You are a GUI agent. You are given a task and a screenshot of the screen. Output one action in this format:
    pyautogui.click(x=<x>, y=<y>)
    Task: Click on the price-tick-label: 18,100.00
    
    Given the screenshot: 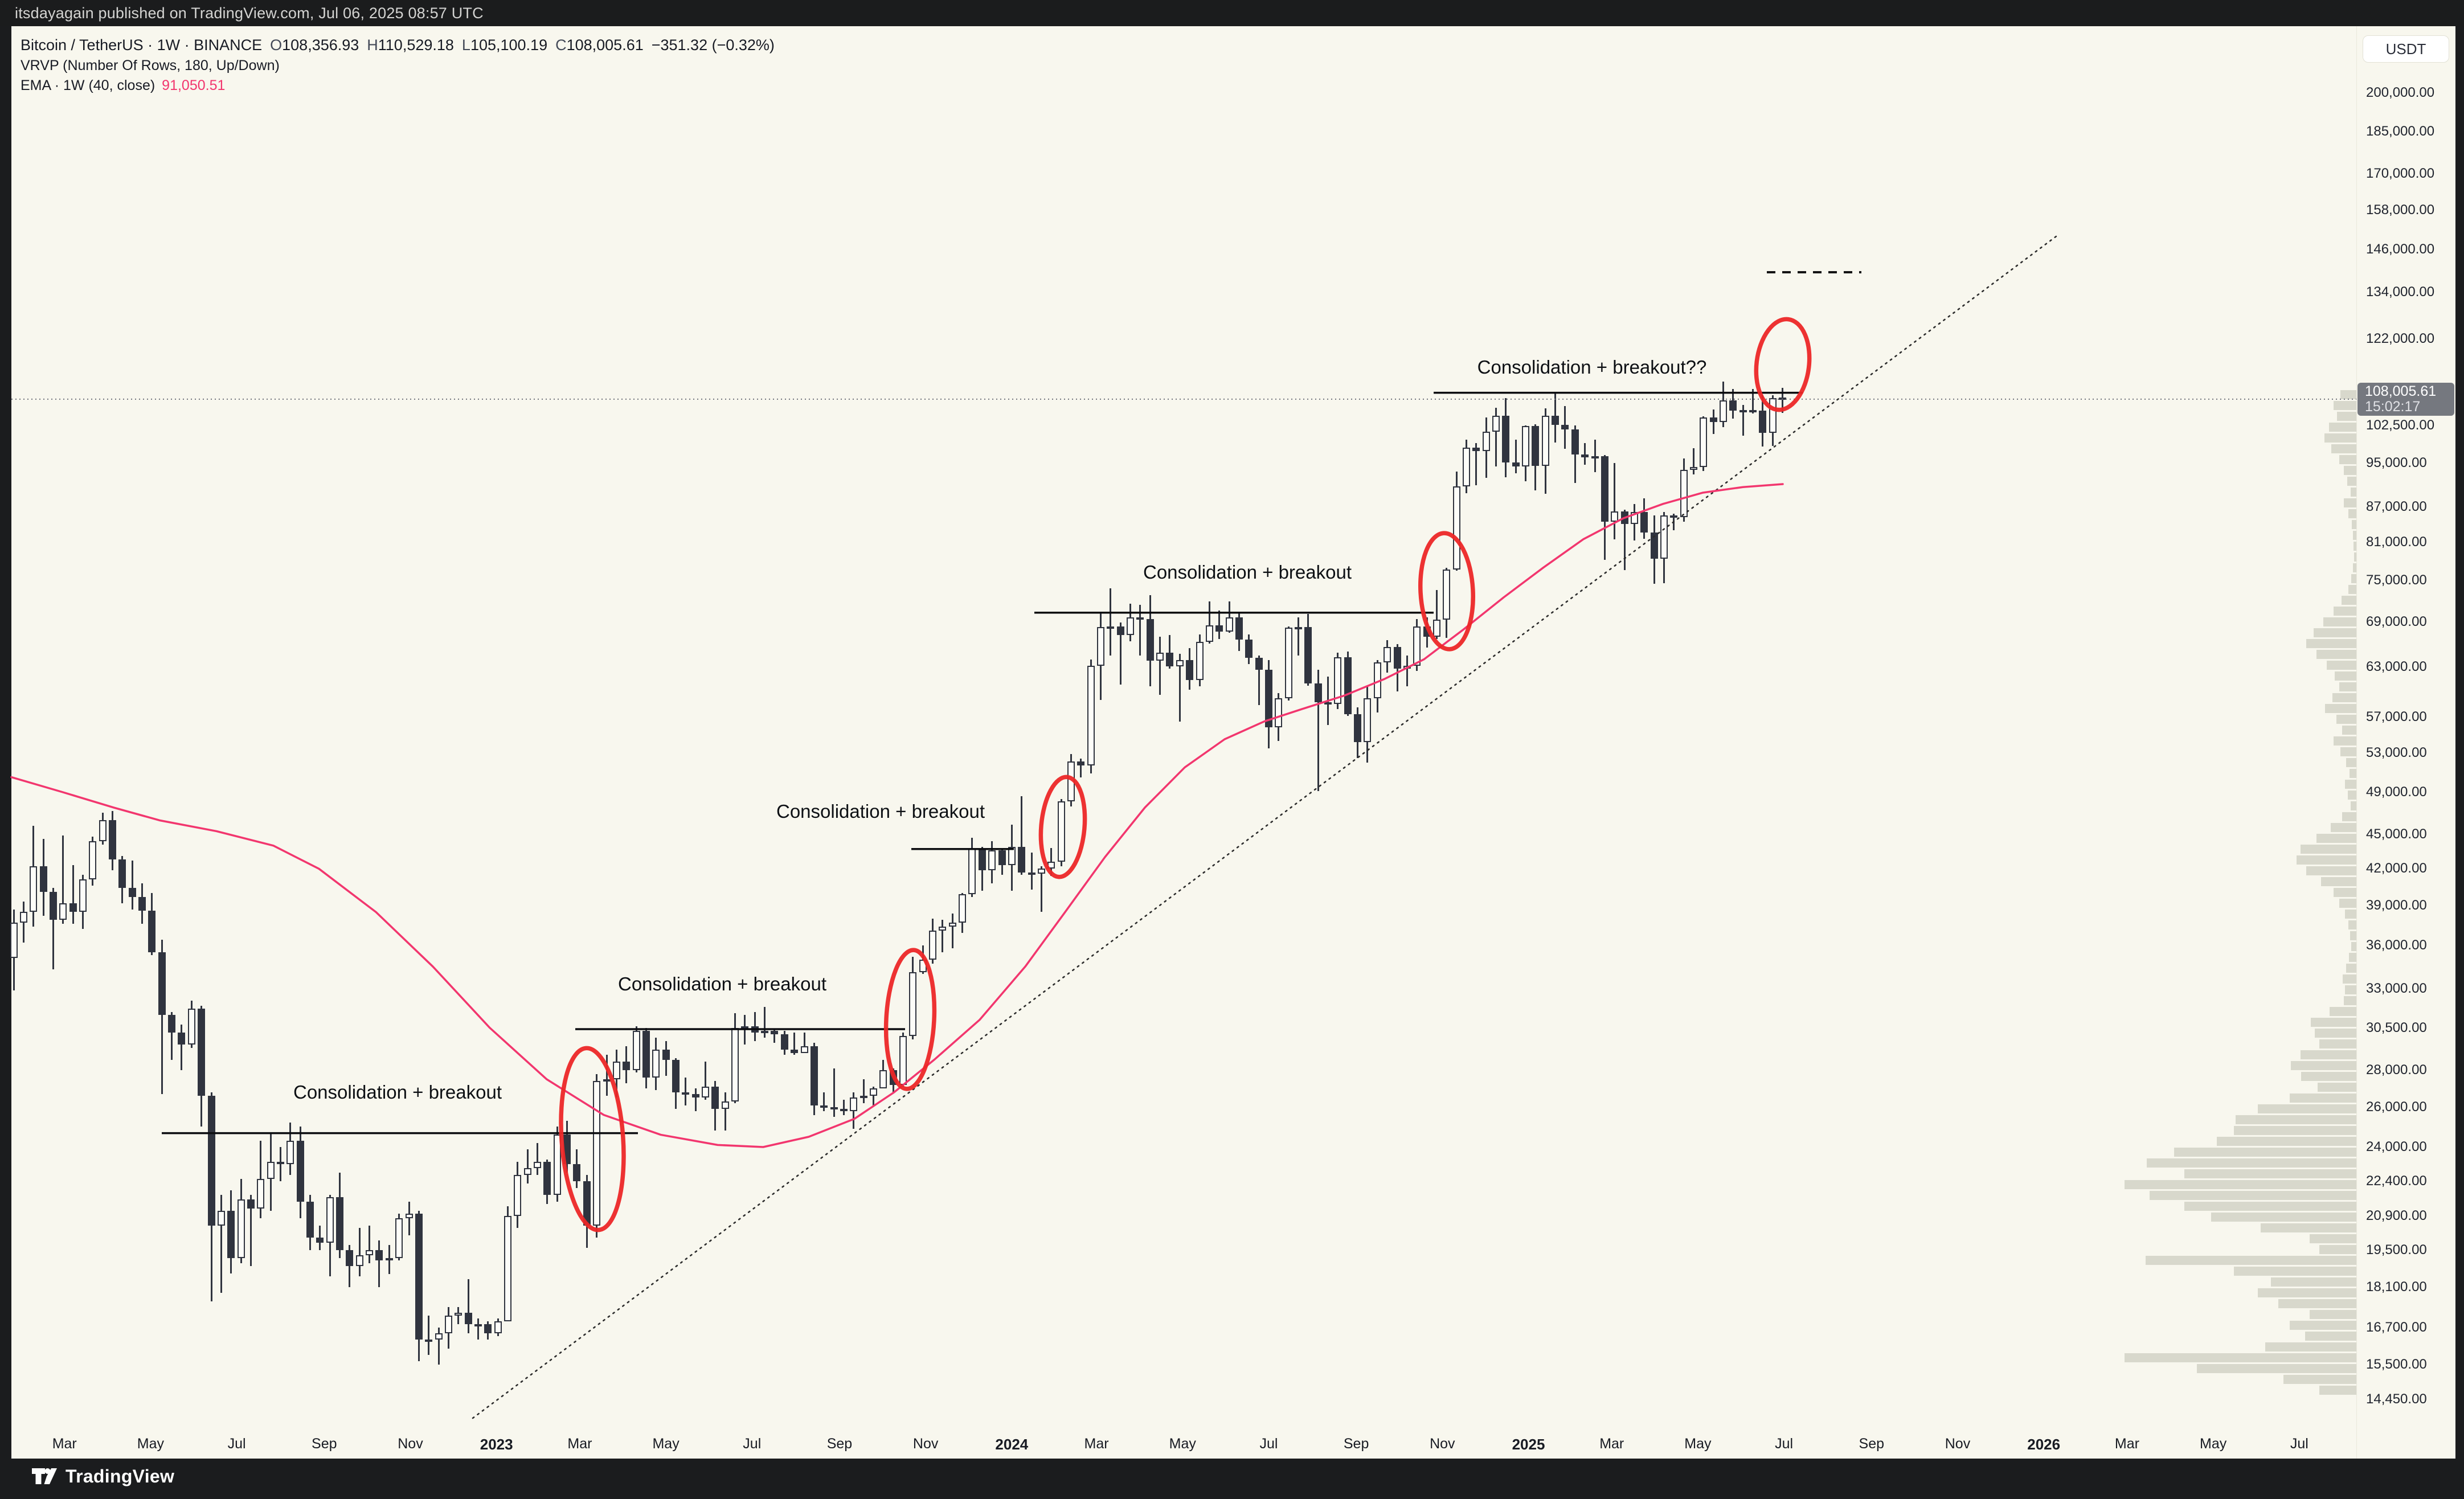 What is the action you would take?
    pyautogui.click(x=2396, y=1287)
    